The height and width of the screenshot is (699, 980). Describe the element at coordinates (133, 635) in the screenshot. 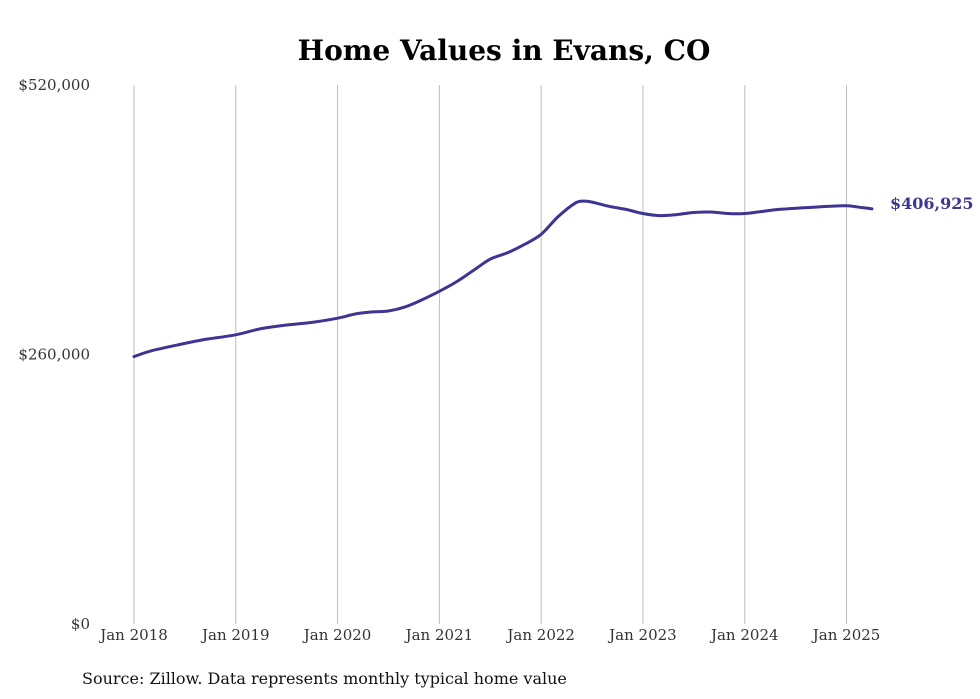

I see `x-tick-label: Jan 2018` at that location.